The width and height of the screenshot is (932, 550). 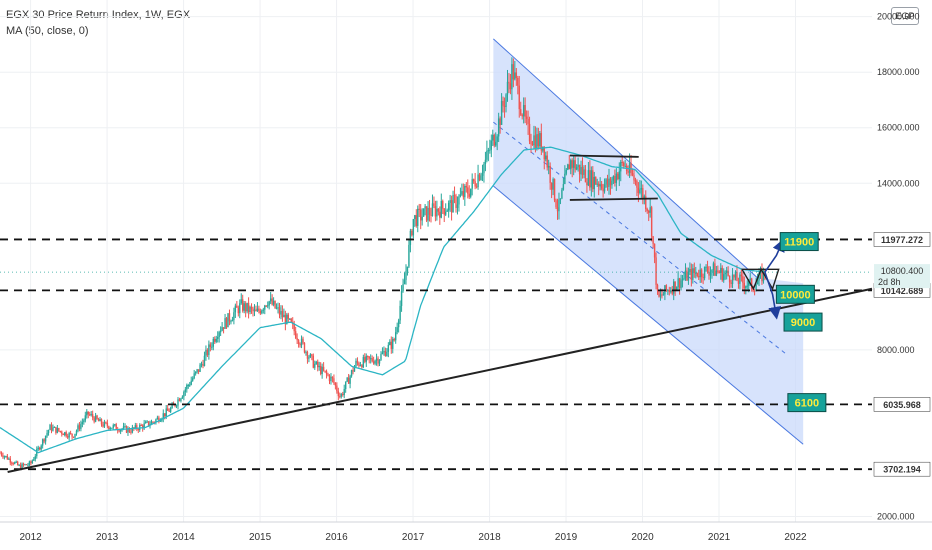 What do you see at coordinates (47, 31) in the screenshot?
I see `ma-legend: MA (50, close, 0)` at bounding box center [47, 31].